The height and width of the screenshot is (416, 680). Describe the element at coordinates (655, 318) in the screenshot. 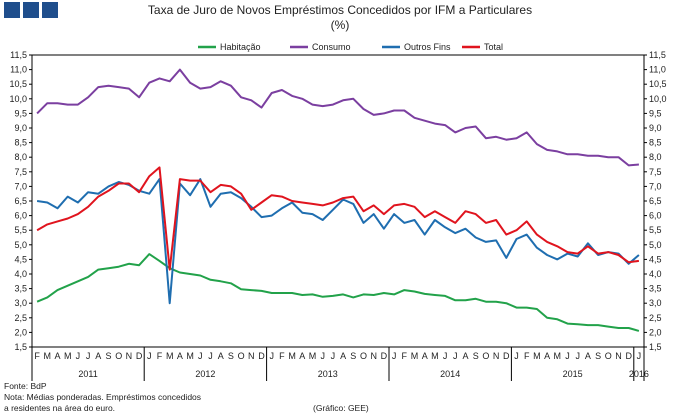

I see `y-tick-label-right: 2,5` at that location.